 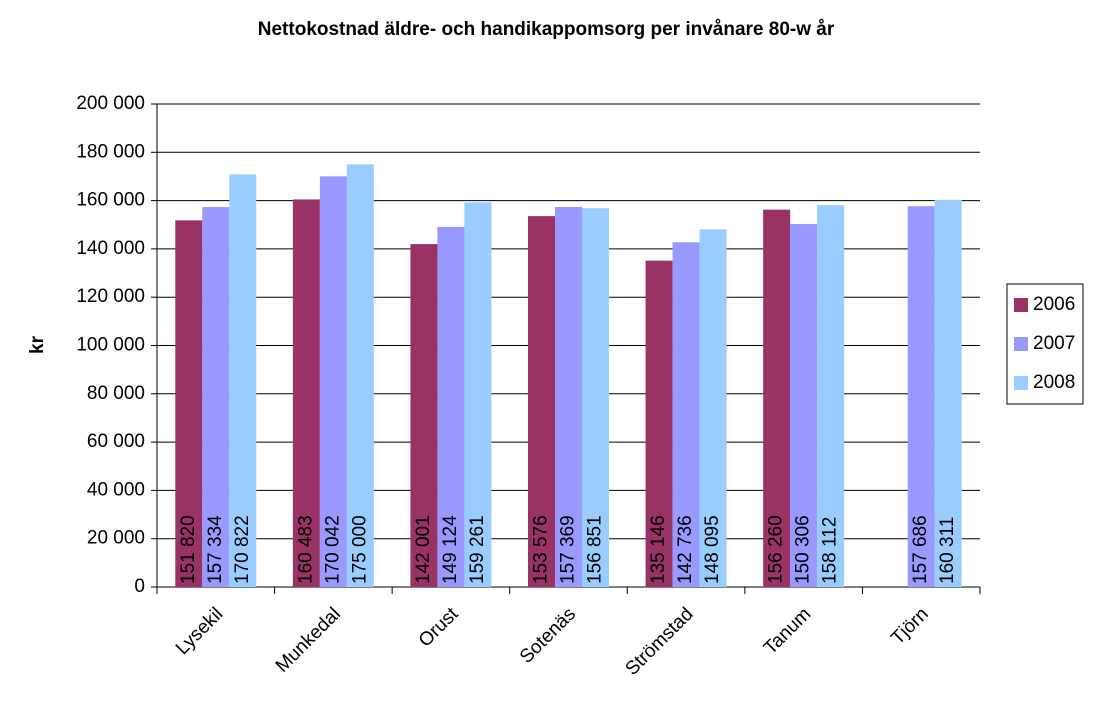 What do you see at coordinates (439, 627) in the screenshot?
I see `x-tick-label: Orust` at bounding box center [439, 627].